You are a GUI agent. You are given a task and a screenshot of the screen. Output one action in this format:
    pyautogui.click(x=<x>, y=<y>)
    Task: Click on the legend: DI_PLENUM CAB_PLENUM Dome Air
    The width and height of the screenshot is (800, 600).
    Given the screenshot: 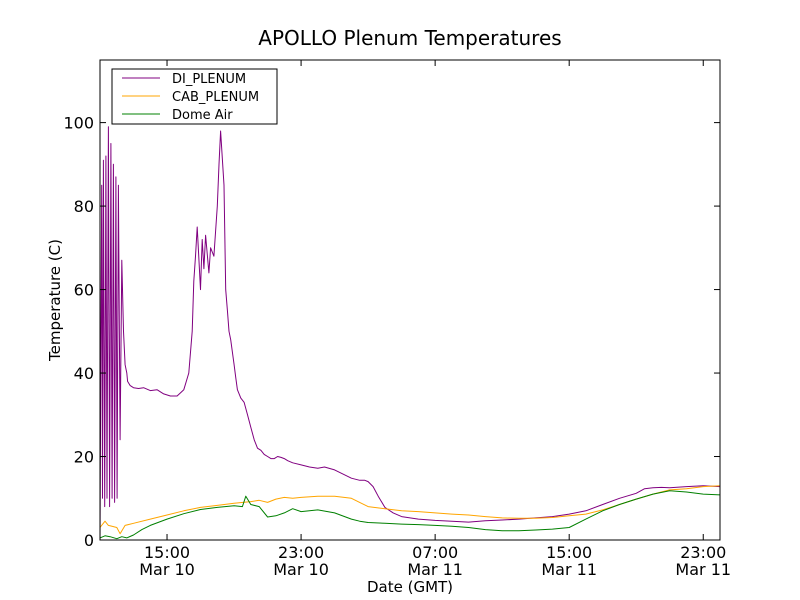 What is the action you would take?
    pyautogui.click(x=194, y=96)
    